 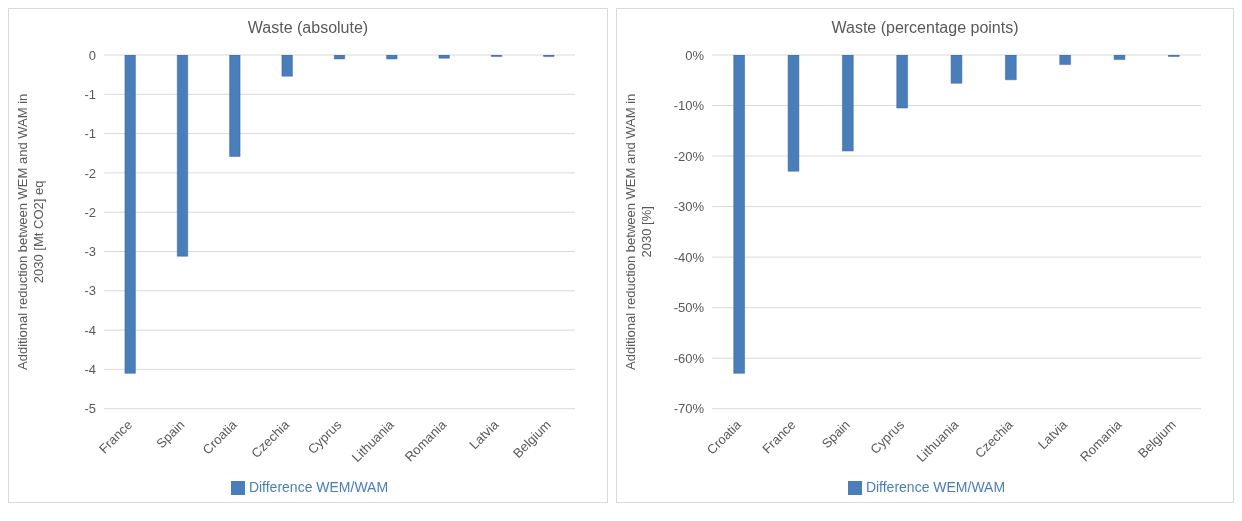 I want to click on y-axis-title: Additional reduction between WEM and WAM in 2030 [%], so click(x=638, y=231).